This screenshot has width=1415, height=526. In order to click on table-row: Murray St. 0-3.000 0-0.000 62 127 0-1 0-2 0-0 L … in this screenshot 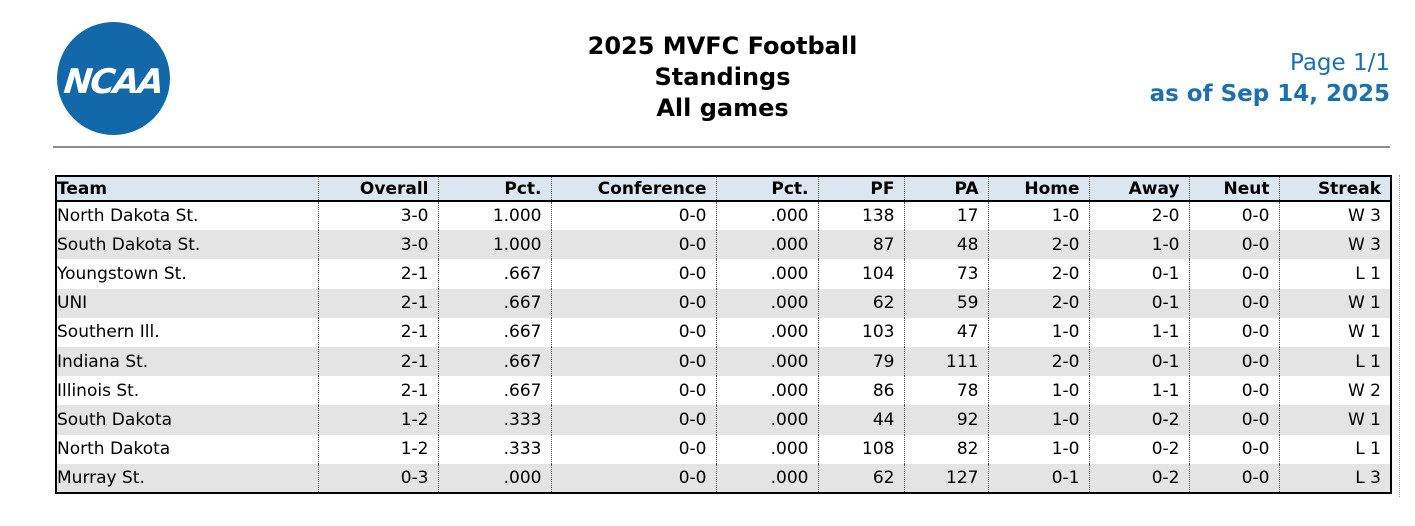, I will do `click(723, 478)`.